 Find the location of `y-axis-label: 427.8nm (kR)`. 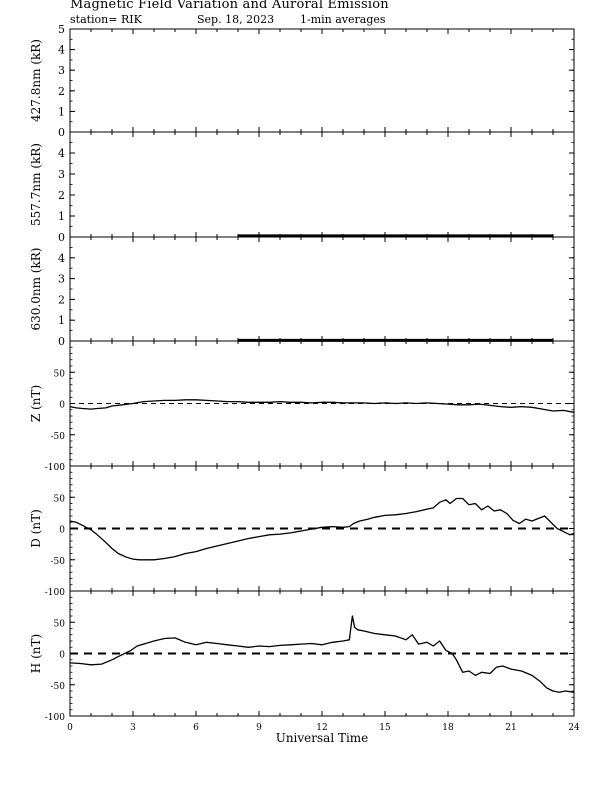

y-axis-label: 427.8nm (kR) is located at coordinates (36, 80).